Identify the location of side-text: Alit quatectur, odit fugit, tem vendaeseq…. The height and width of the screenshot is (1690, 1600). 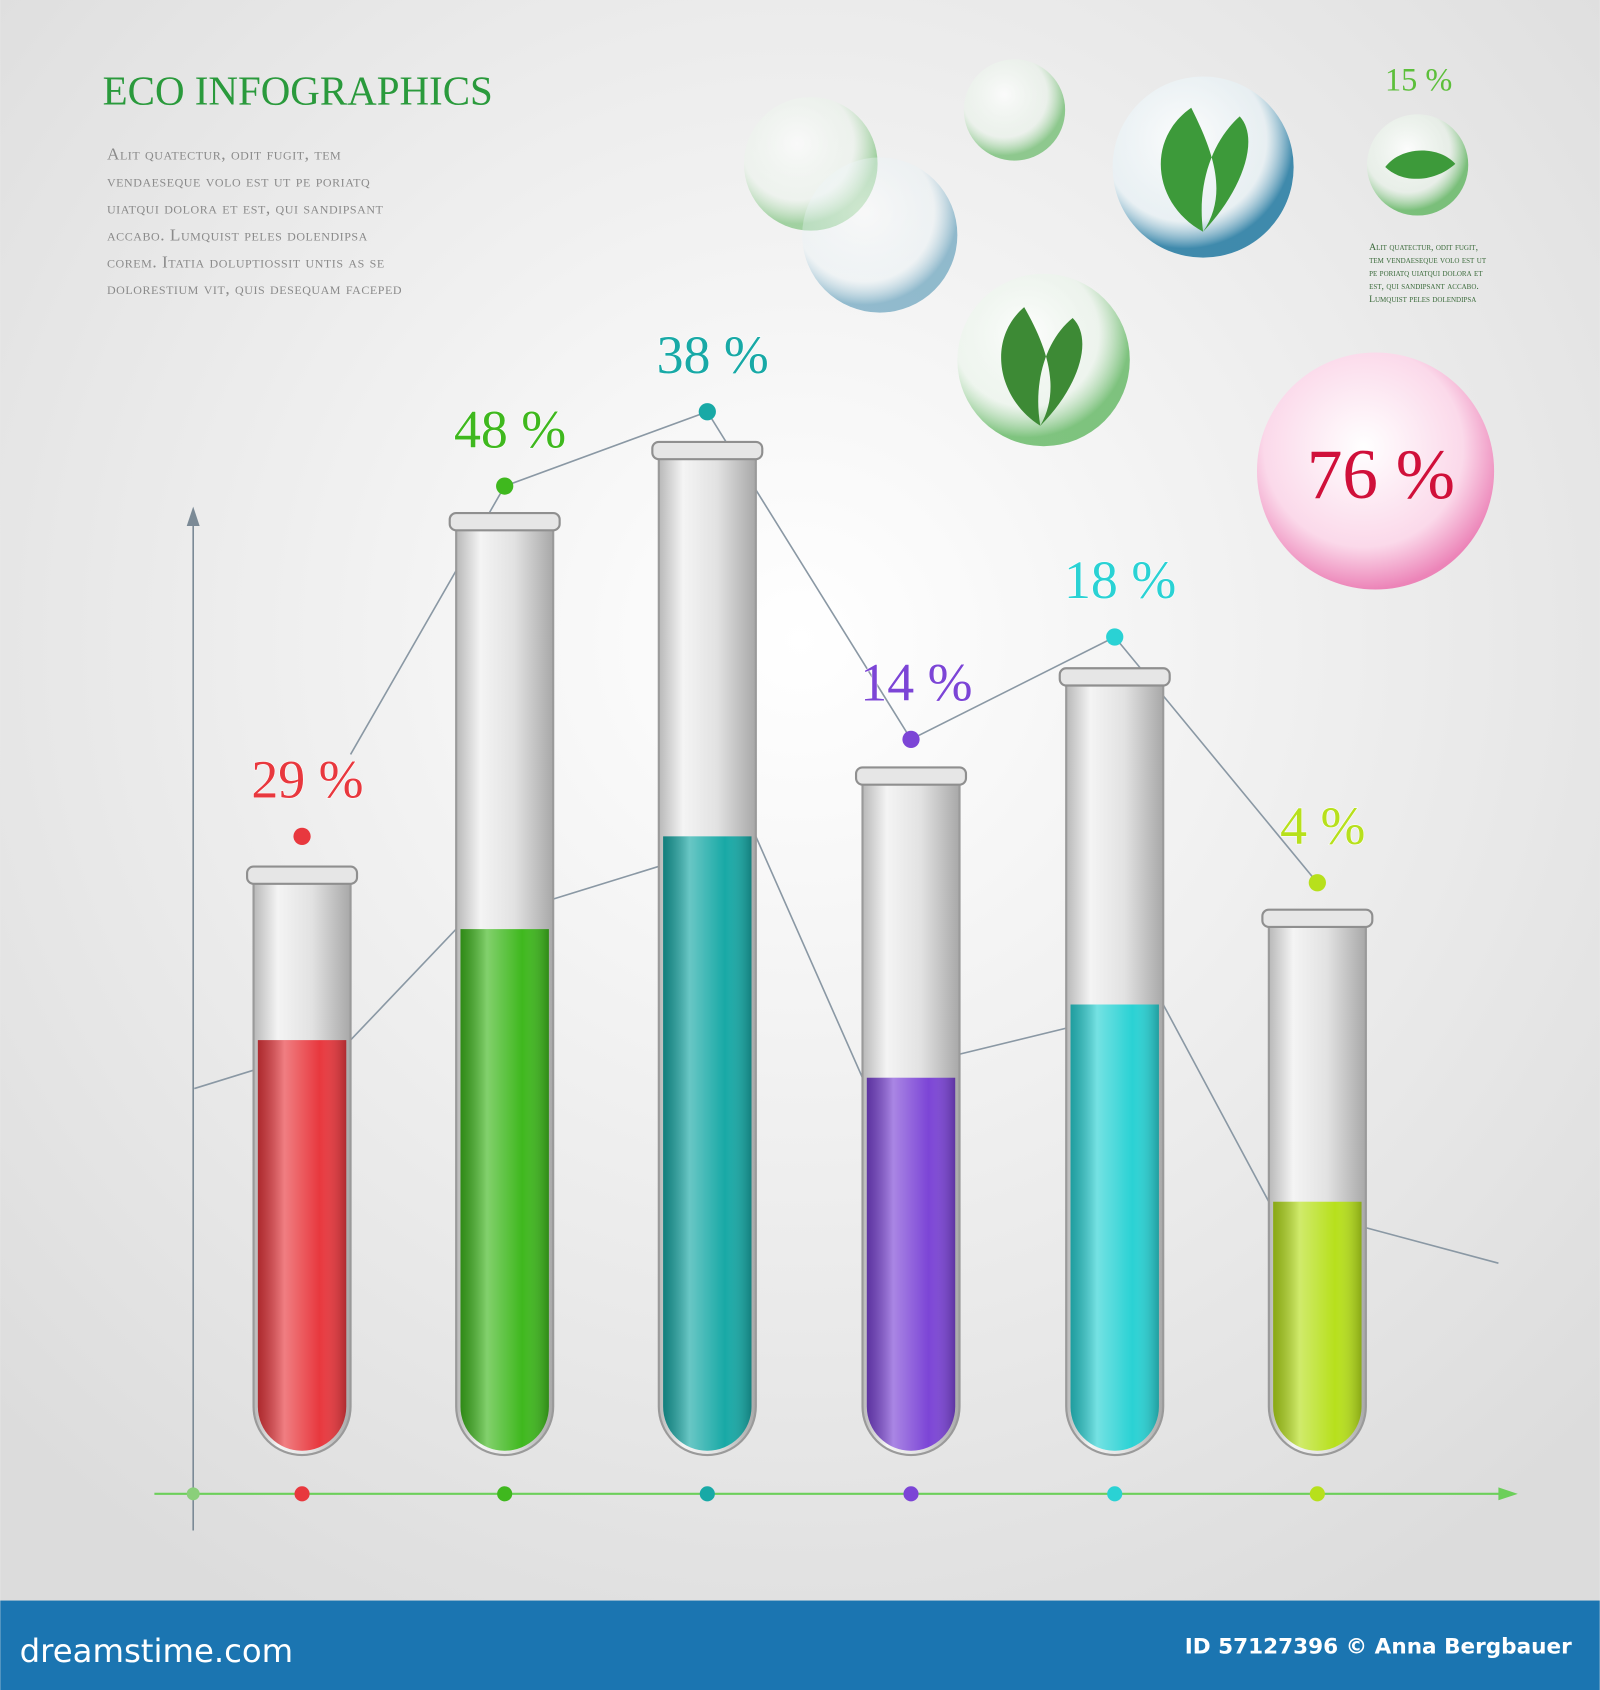
(1428, 273).